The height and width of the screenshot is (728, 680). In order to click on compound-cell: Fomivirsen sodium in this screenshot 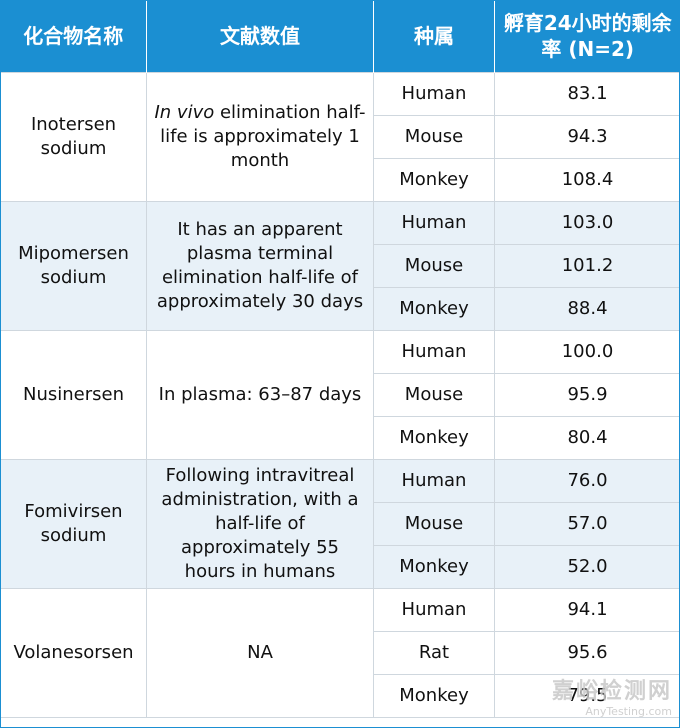, I will do `click(73, 524)`.